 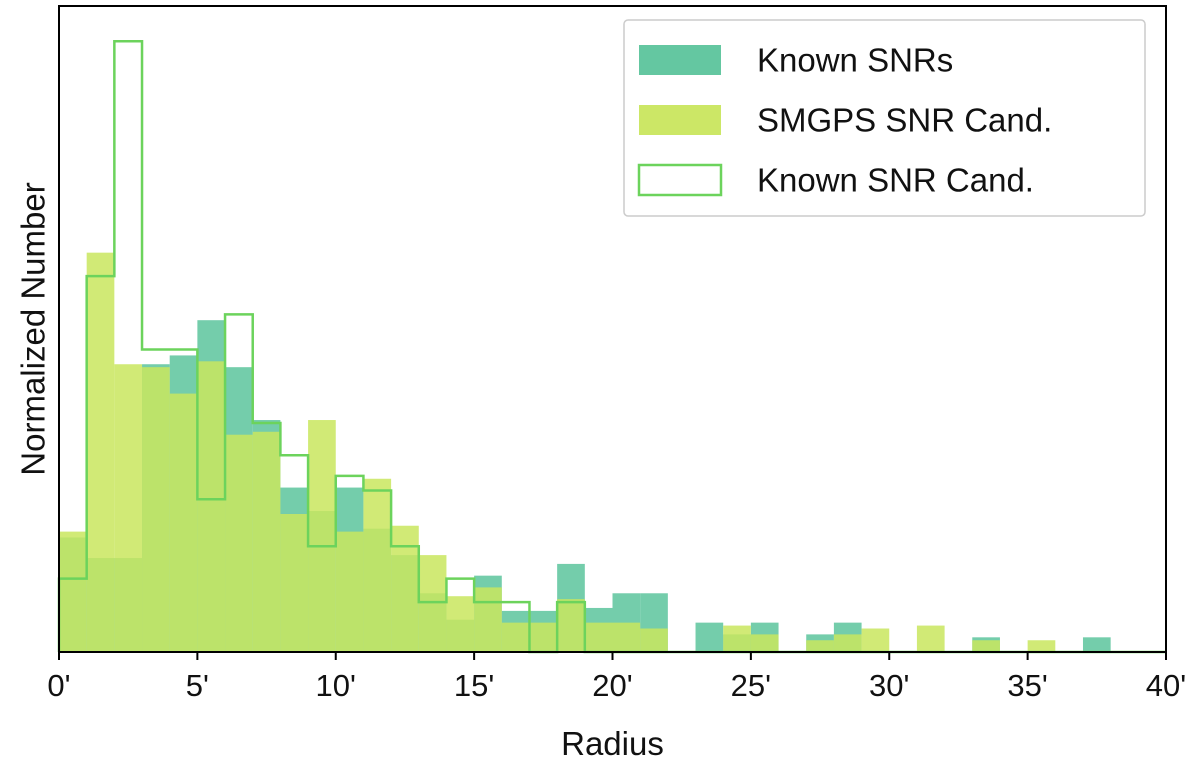 What do you see at coordinates (895, 180) in the screenshot?
I see `legend-label-known-snr-cand: Known SNR Cand.` at bounding box center [895, 180].